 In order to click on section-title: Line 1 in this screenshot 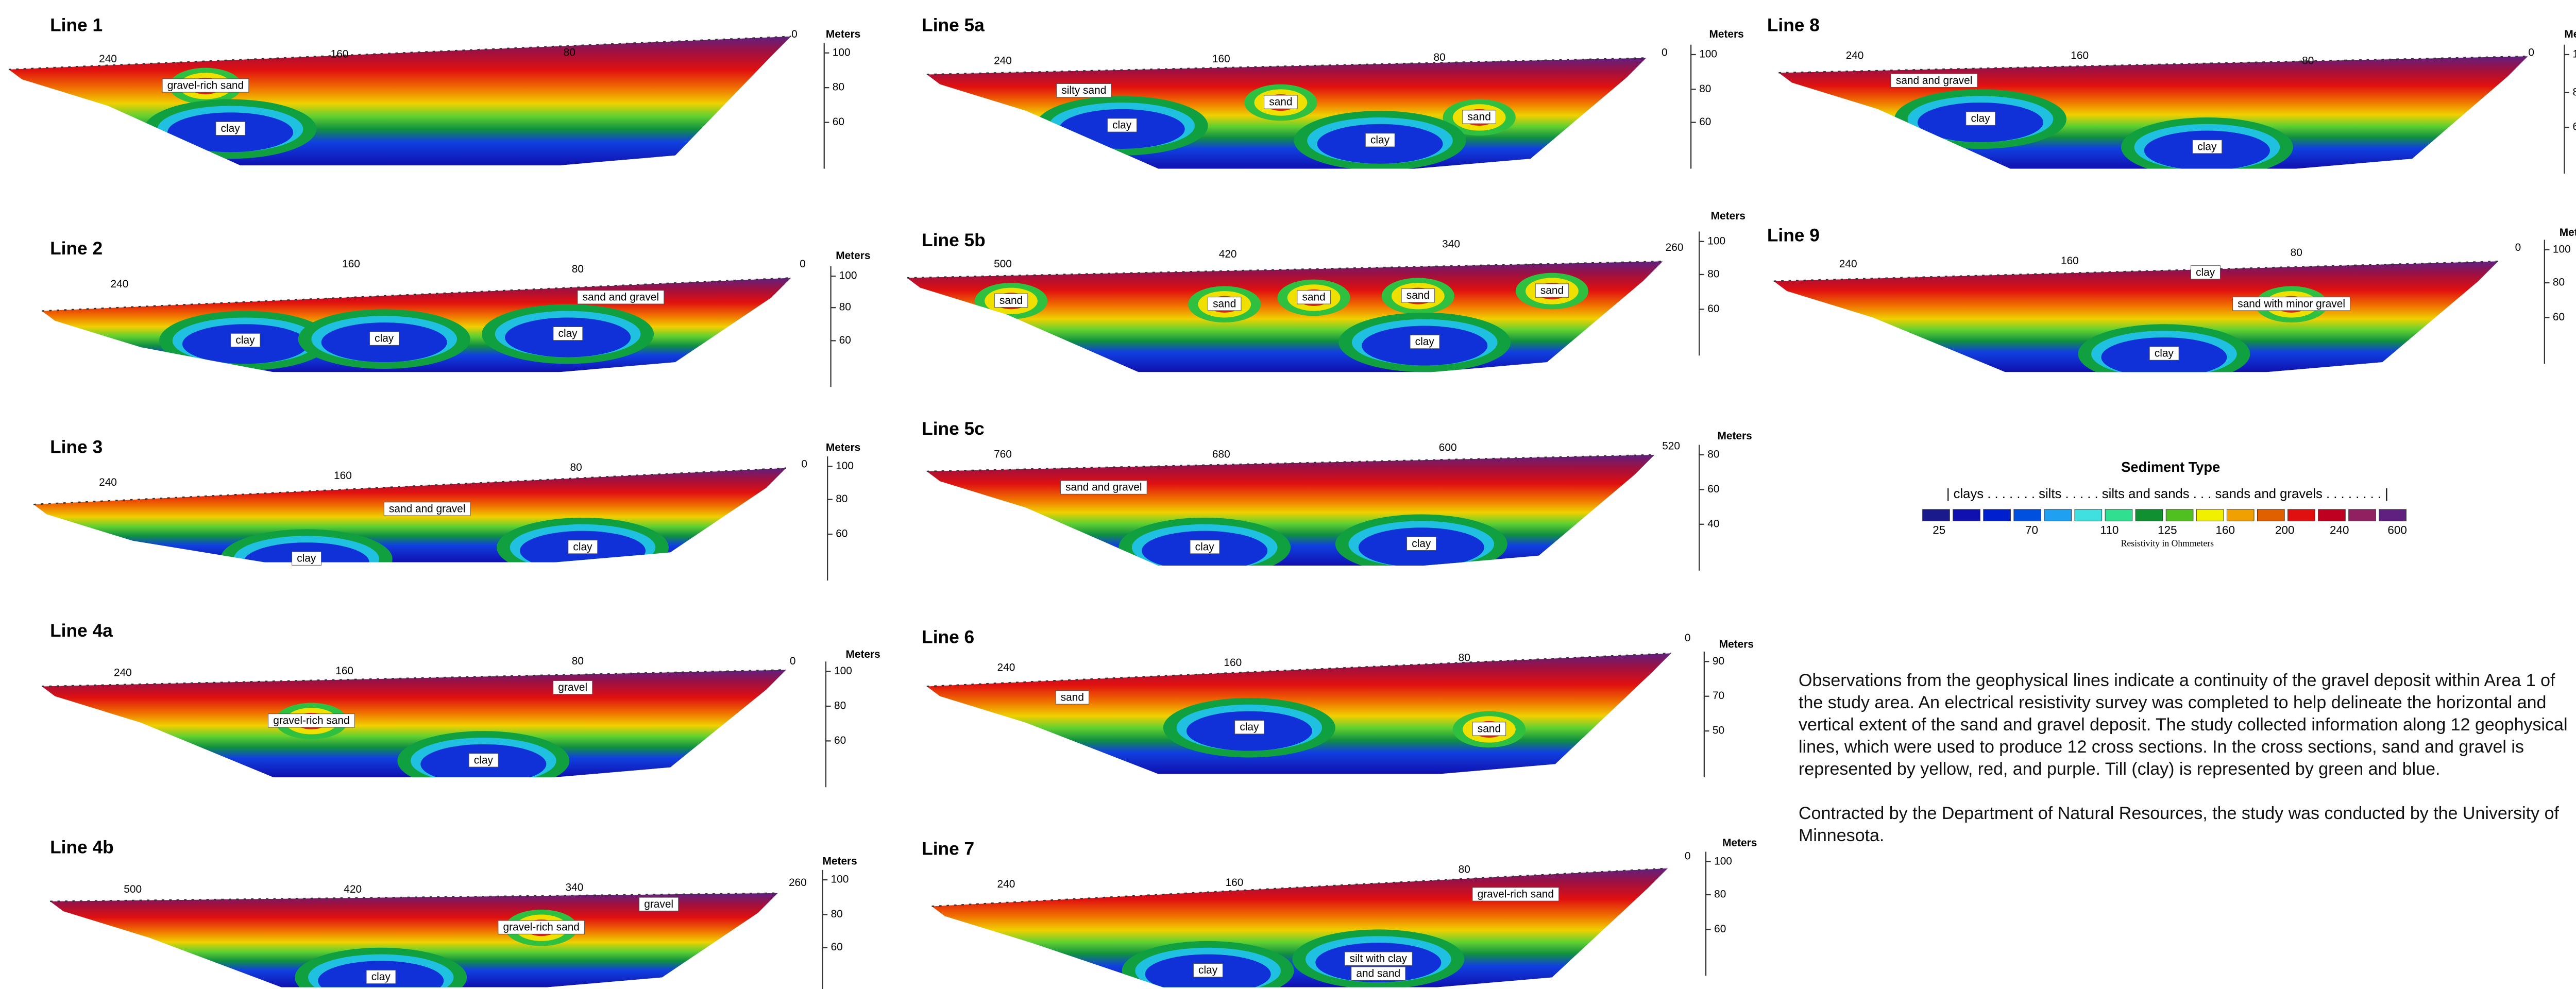, I will do `click(76, 25)`.